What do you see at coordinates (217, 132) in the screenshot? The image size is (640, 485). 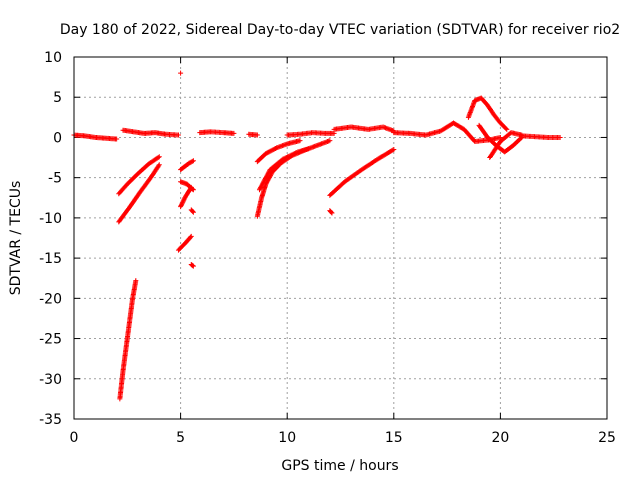 I see `series-sat-baseline-c` at bounding box center [217, 132].